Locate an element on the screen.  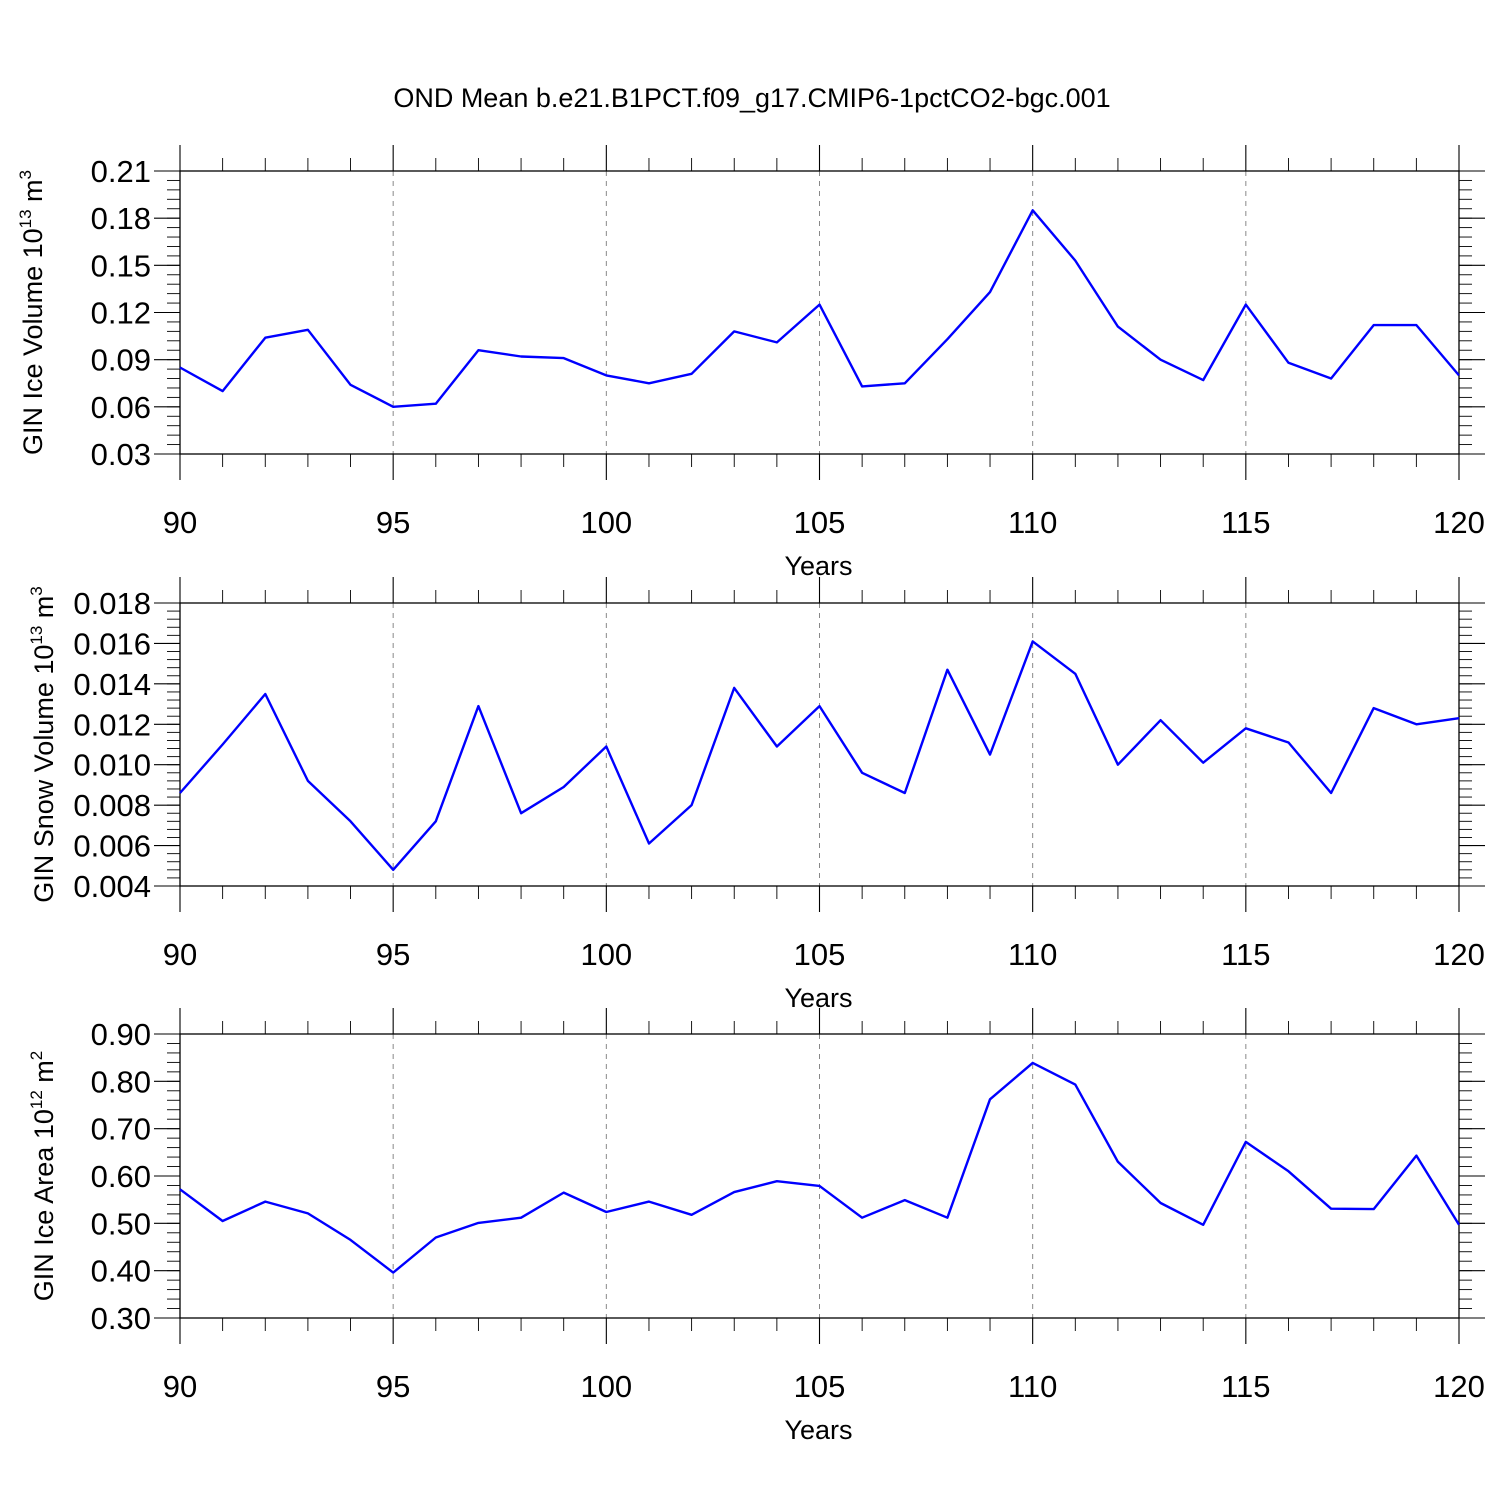
panel-3-y-tick-label: 0.60 is located at coordinates (121, 1176).